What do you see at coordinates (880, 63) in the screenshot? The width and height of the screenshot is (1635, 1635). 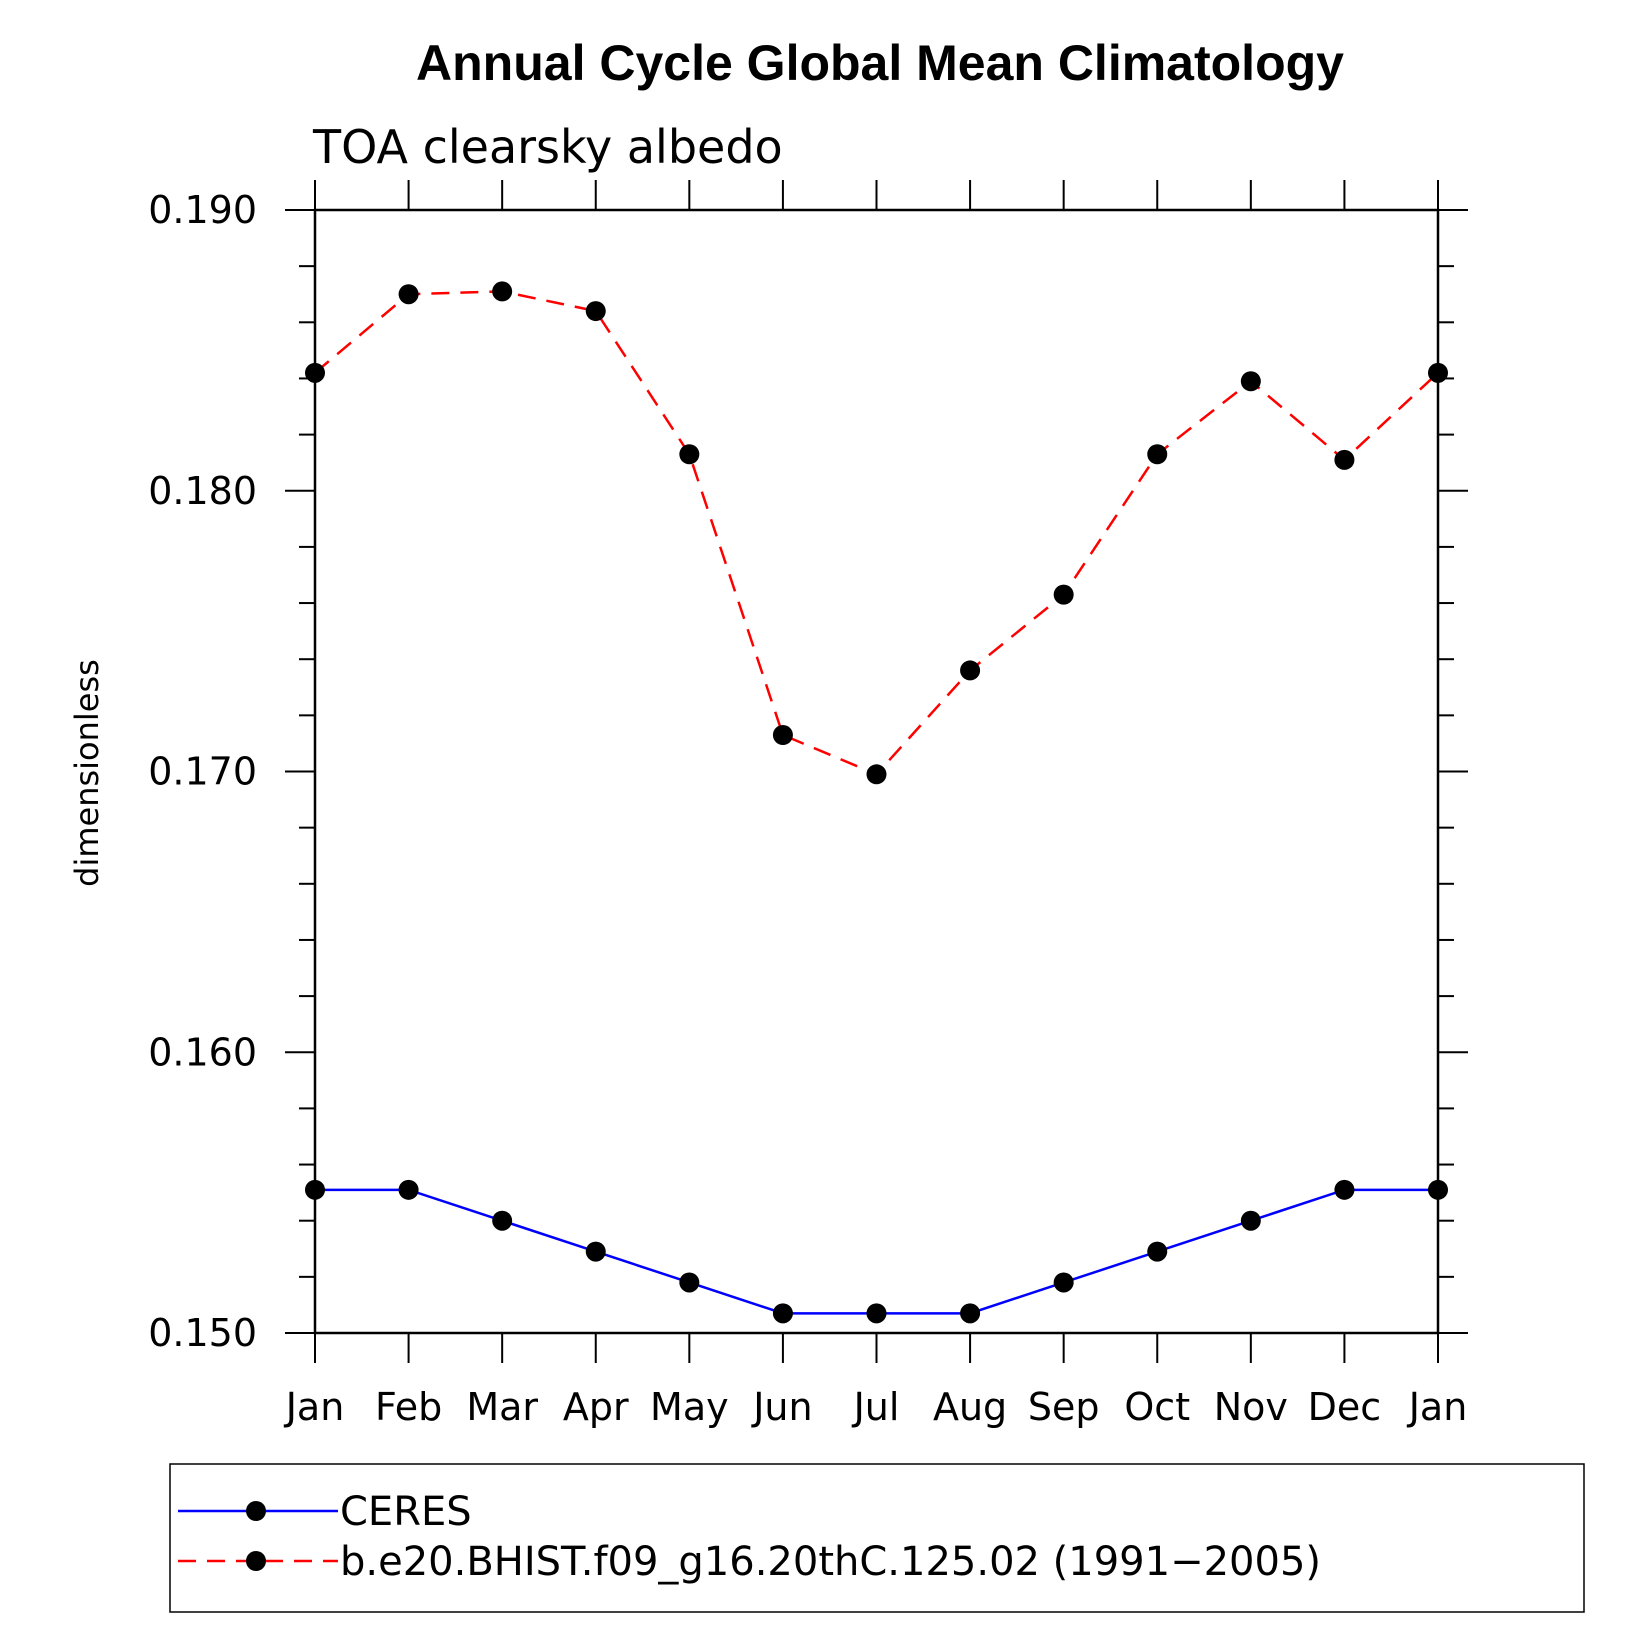 I see `chart-title: Annual Cycle Global Mean Climatology` at bounding box center [880, 63].